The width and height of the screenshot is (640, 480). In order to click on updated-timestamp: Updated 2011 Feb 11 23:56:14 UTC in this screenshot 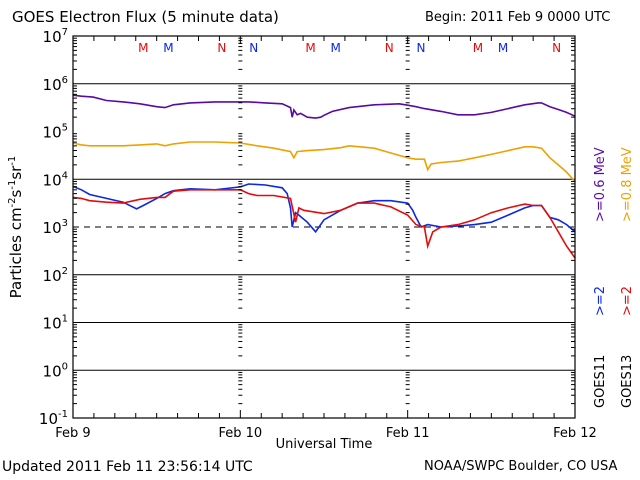, I will do `click(127, 467)`.